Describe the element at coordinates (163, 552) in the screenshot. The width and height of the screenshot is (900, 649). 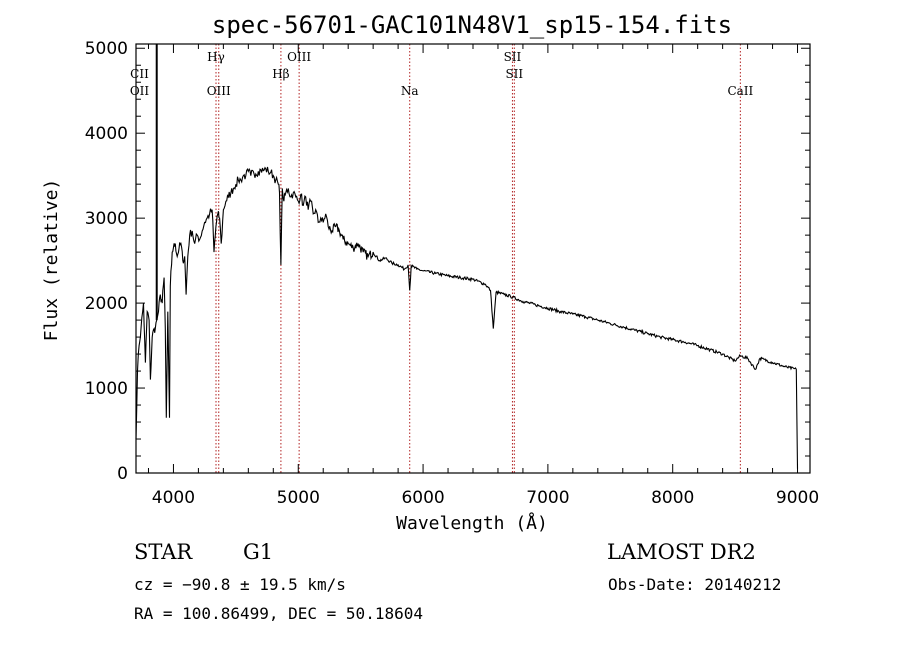
I see `object-class: STAR` at that location.